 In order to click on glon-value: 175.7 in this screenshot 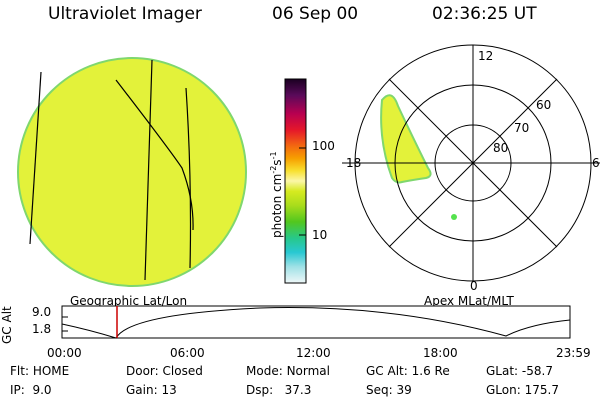, I will do `click(541, 390)`.